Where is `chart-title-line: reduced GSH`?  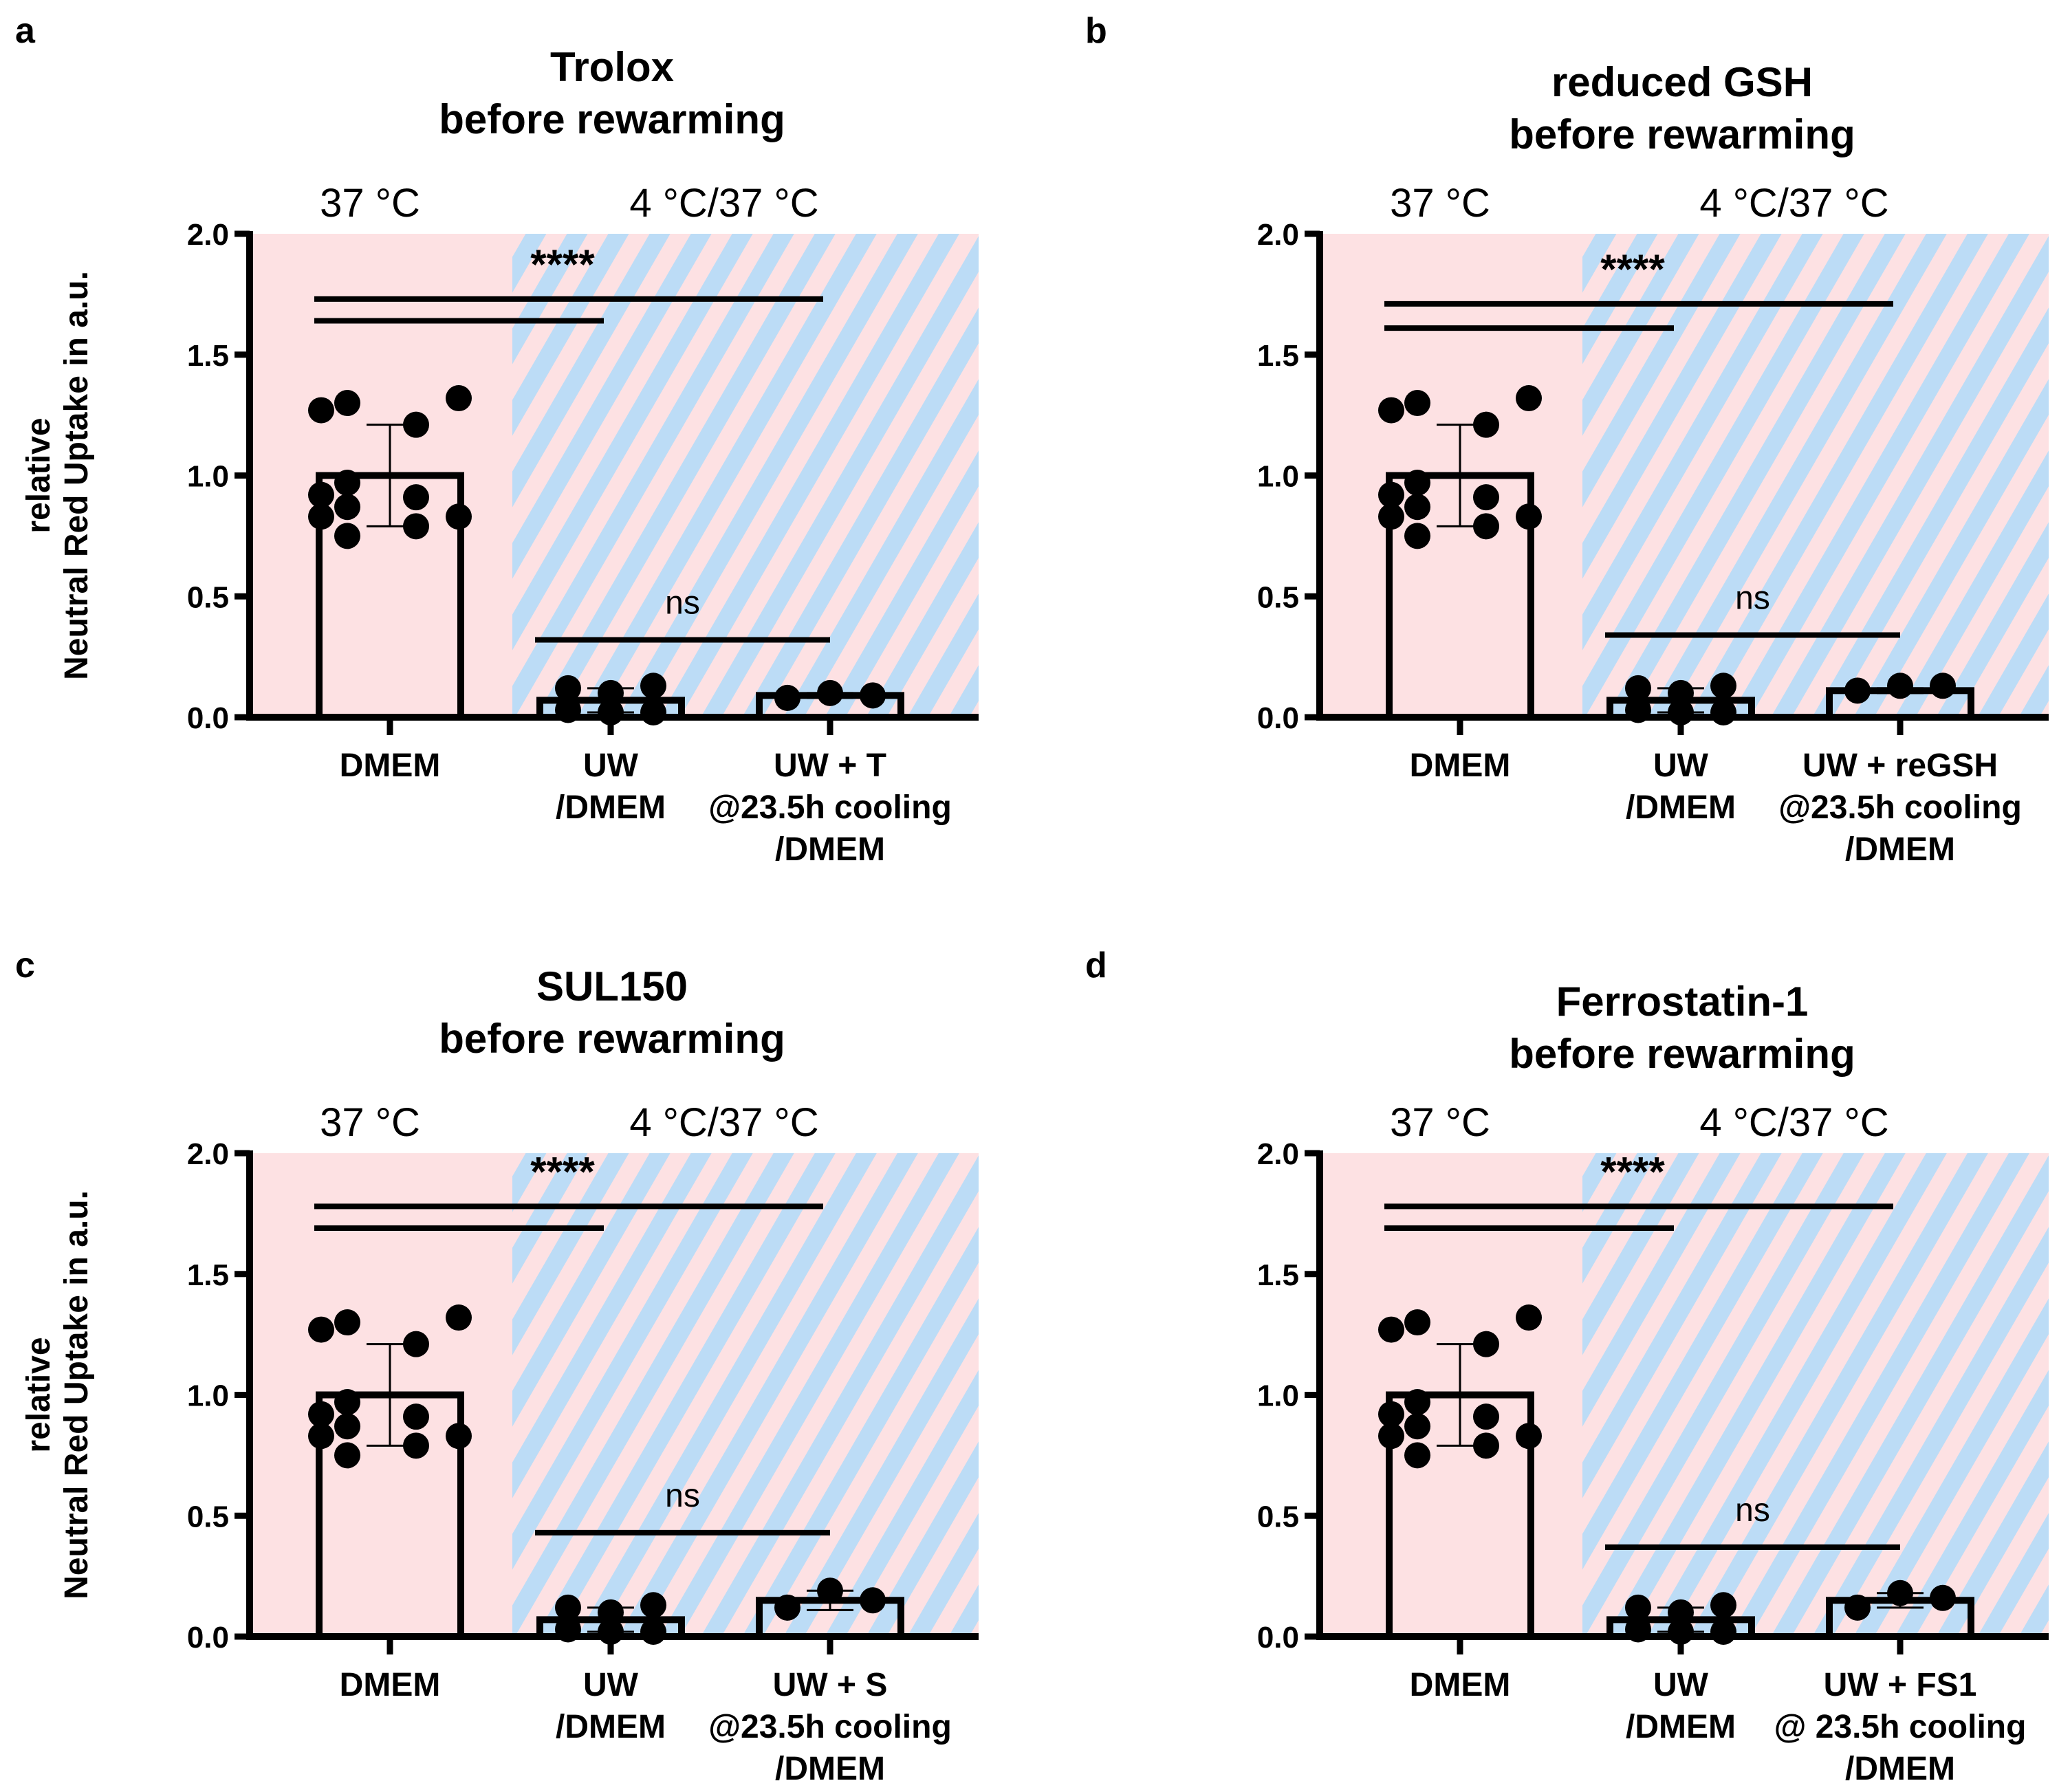
chart-title-line: reduced GSH is located at coordinates (1682, 82).